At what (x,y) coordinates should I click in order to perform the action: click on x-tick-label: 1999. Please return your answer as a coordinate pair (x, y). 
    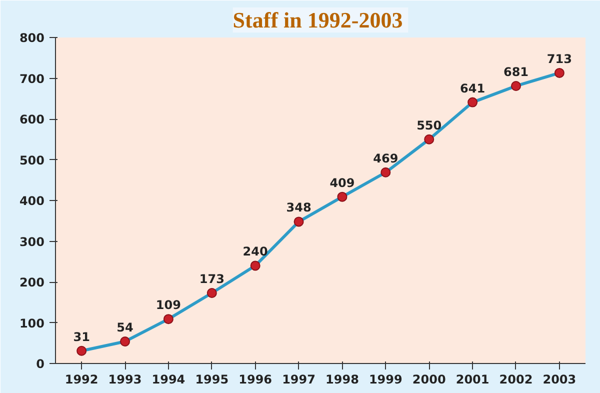
    Looking at the image, I should click on (385, 379).